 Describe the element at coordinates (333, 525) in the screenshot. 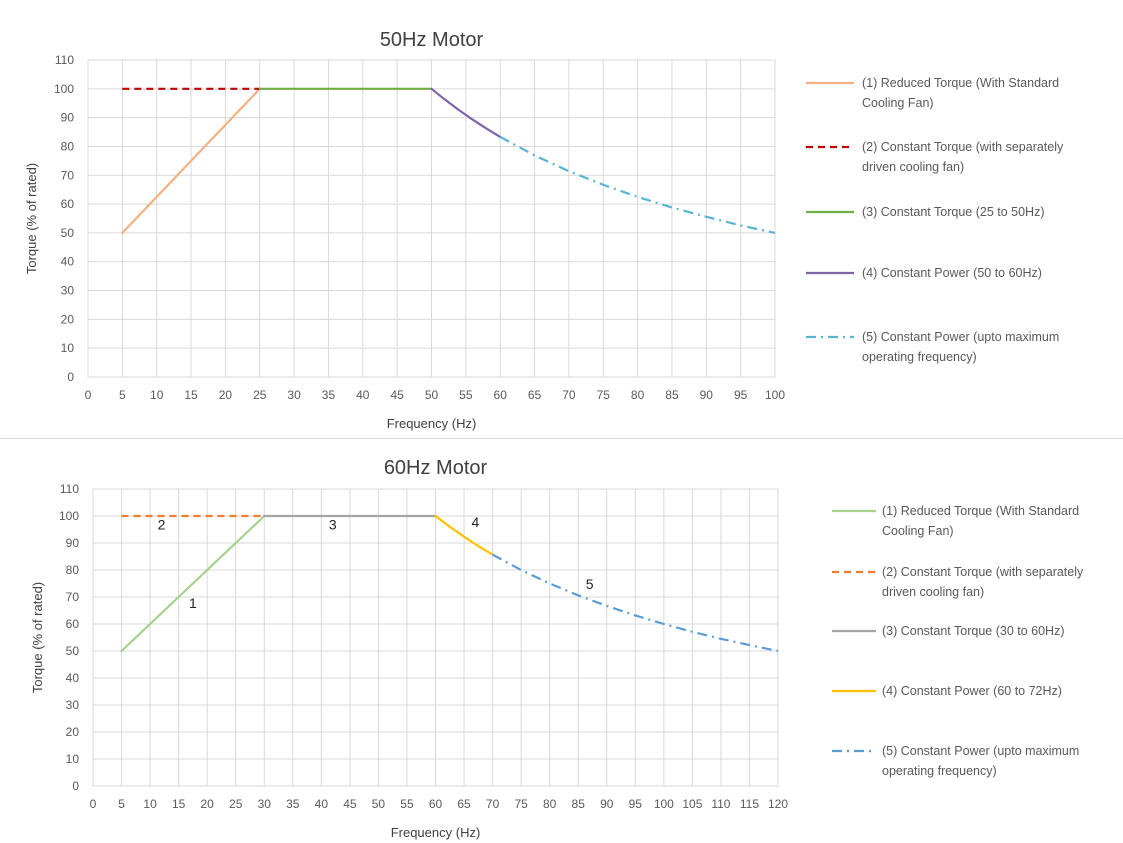

I see `annotation-label: 3` at that location.